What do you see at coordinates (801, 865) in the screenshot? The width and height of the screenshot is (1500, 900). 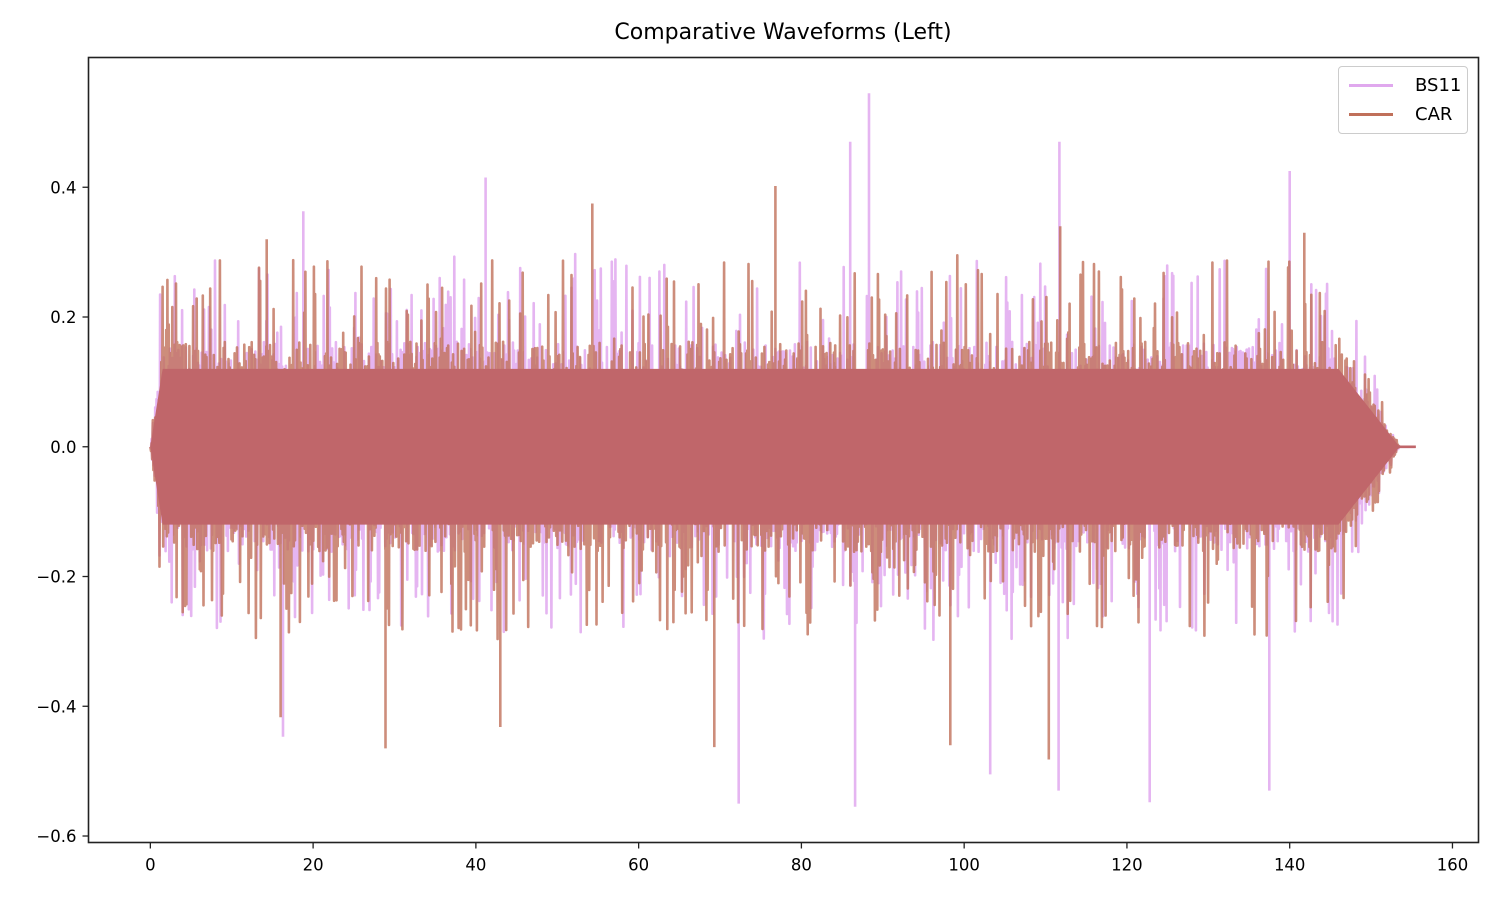 I see `x-tick-label: 80` at bounding box center [801, 865].